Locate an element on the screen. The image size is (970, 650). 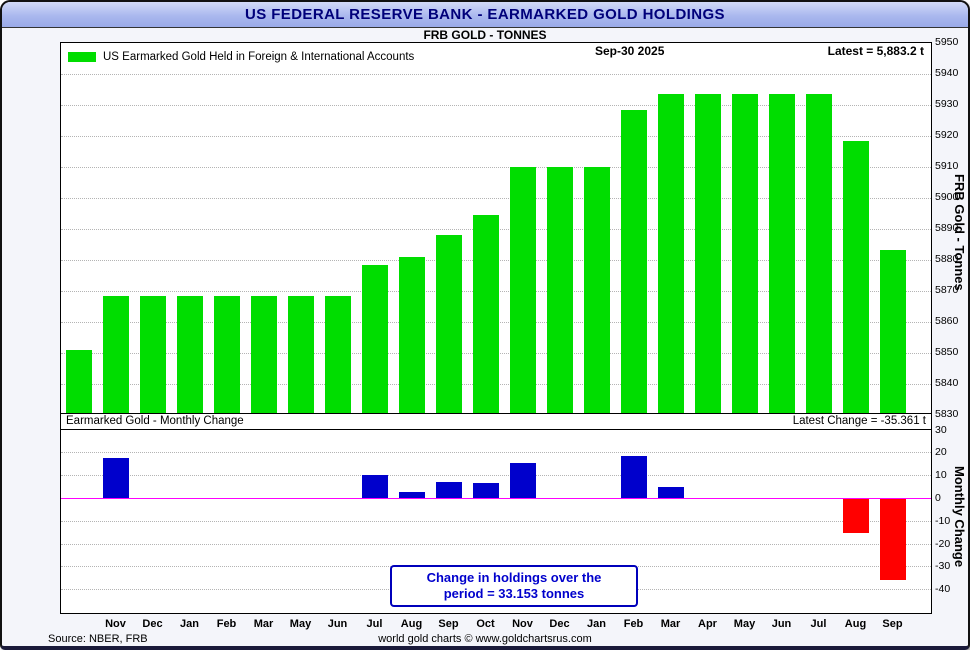
y-tick-label: 0 is located at coordinates (938, 498).